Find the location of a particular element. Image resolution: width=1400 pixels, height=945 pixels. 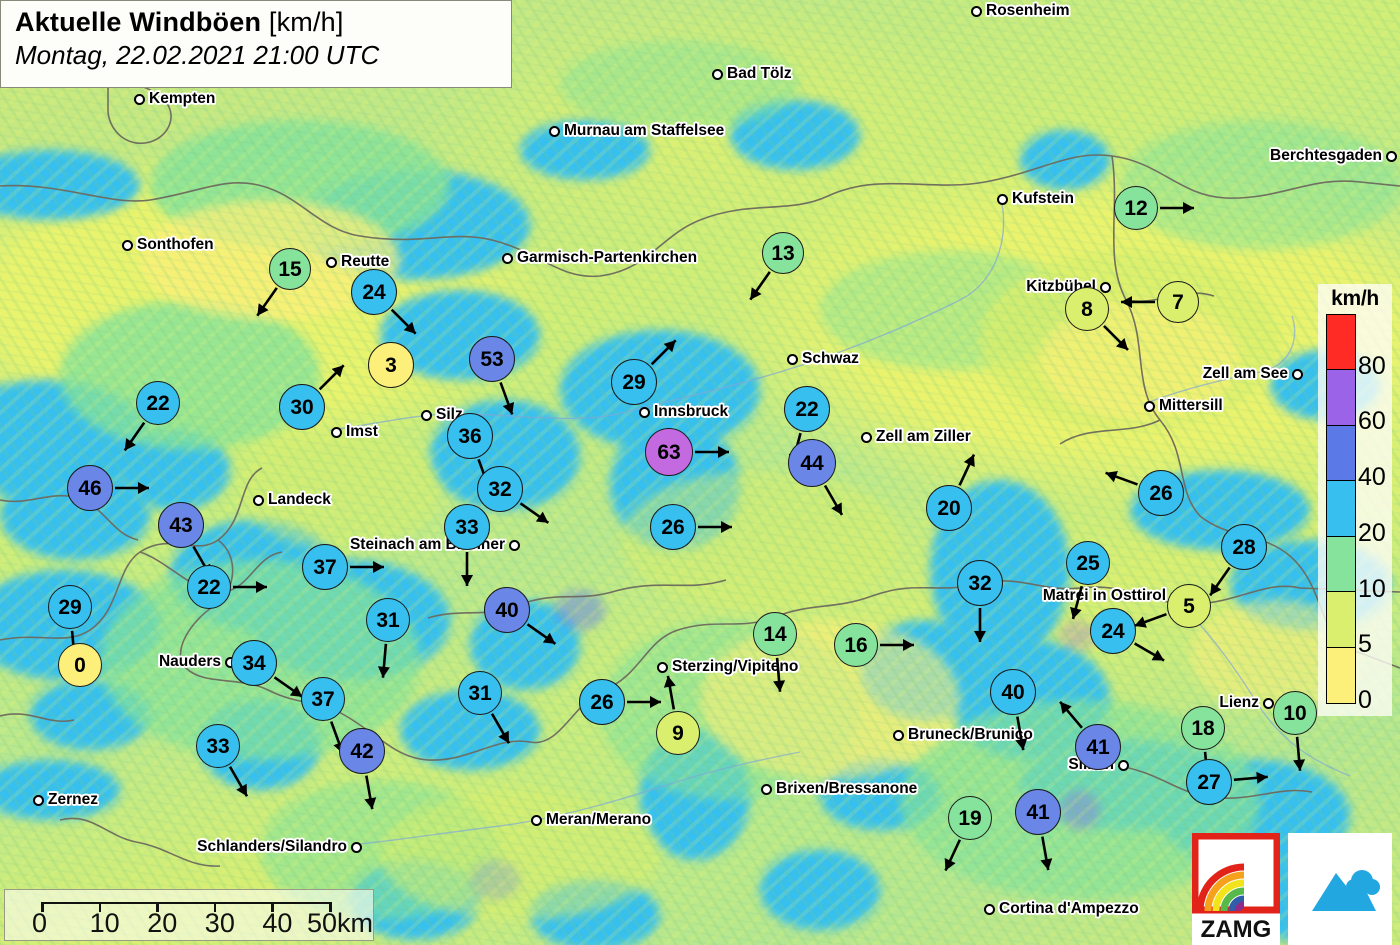

city-marker: Nauders is located at coordinates (197, 662).